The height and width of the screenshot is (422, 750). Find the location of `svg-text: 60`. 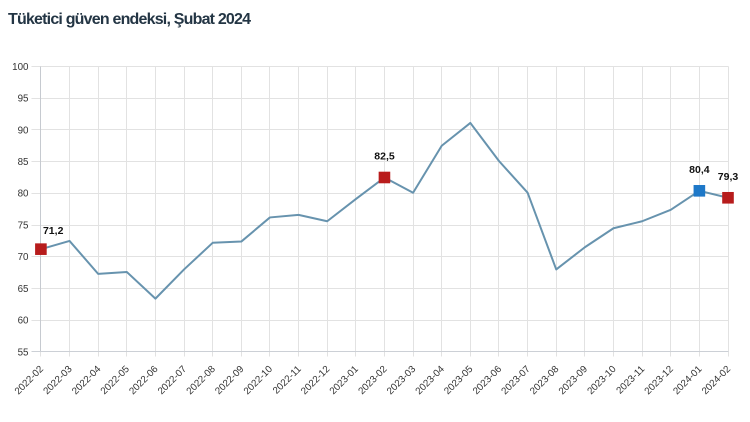

svg-text: 60 is located at coordinates (23, 321).